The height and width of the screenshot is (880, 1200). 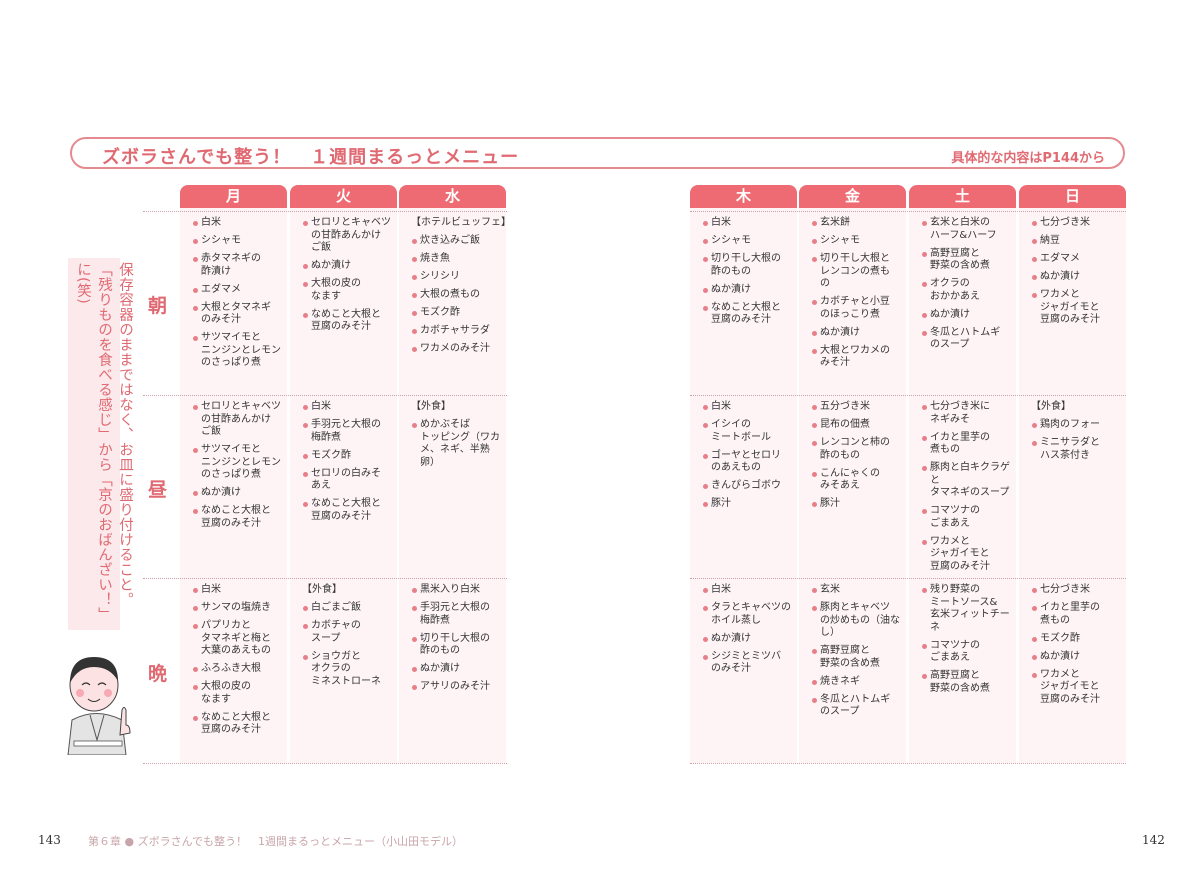 I want to click on menu-item: 七分づき米に ネギみそ, so click(x=968, y=413).